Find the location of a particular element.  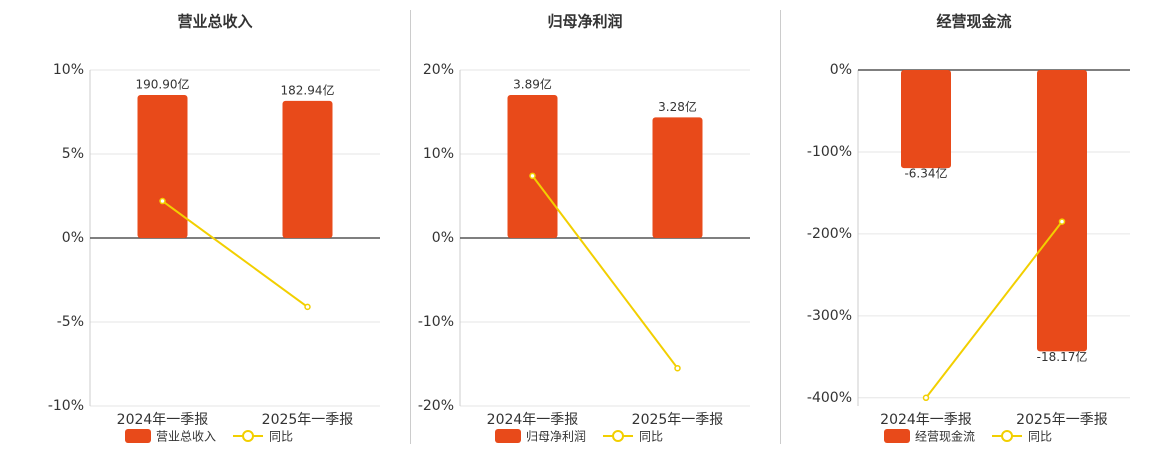

value-label: 190.90亿 is located at coordinates (163, 83).